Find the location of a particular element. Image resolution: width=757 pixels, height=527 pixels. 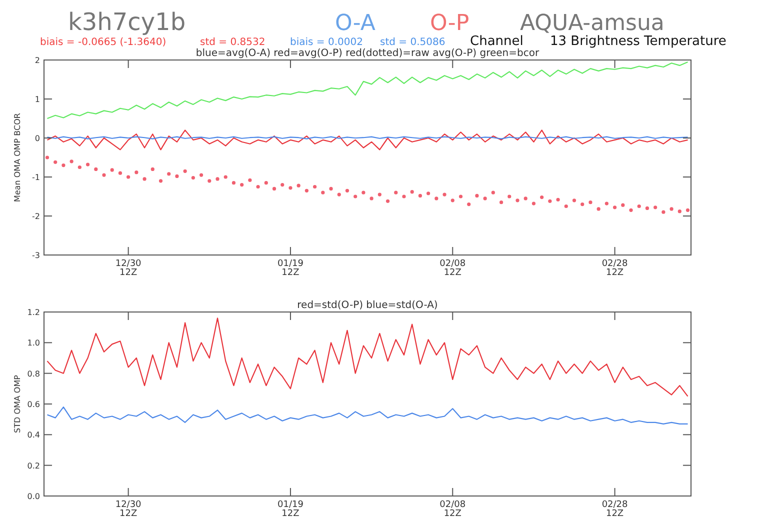

y-tick-label: 1 is located at coordinates (37, 99).